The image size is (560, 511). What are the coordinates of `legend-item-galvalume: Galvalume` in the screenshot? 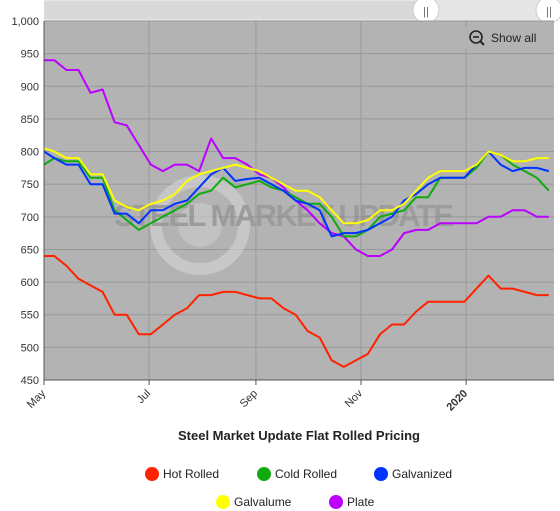 It's located at (254, 502).